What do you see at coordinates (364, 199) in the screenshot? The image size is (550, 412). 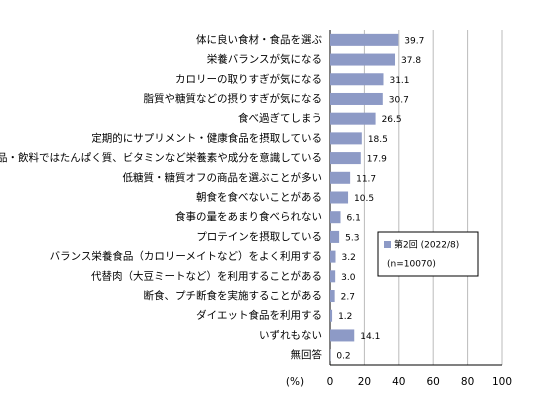 I see `value-label: 10.5` at bounding box center [364, 199].